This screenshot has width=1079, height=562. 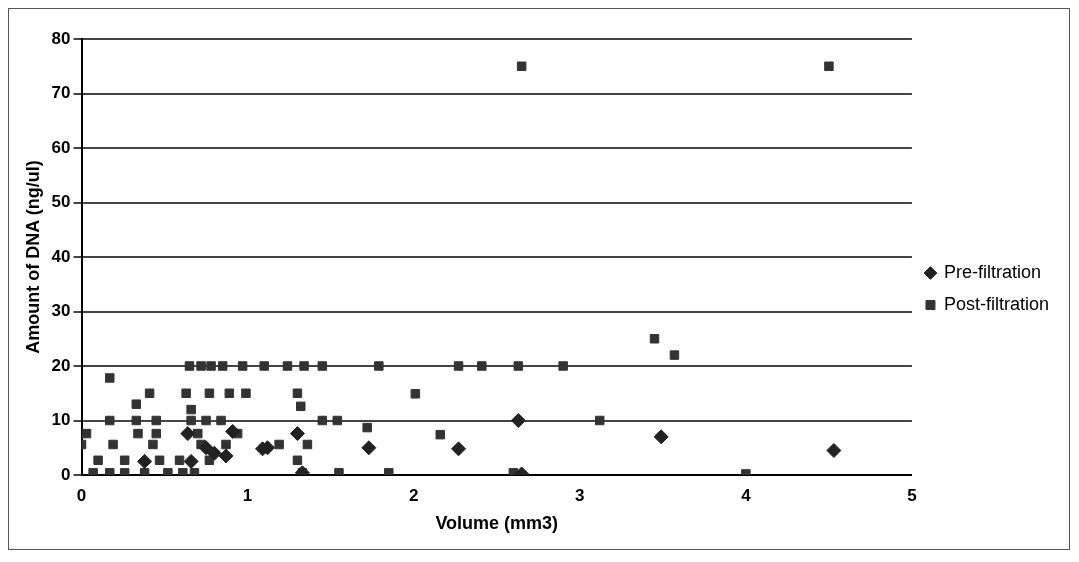 I want to click on y-tick-label: 60, so click(x=61, y=147).